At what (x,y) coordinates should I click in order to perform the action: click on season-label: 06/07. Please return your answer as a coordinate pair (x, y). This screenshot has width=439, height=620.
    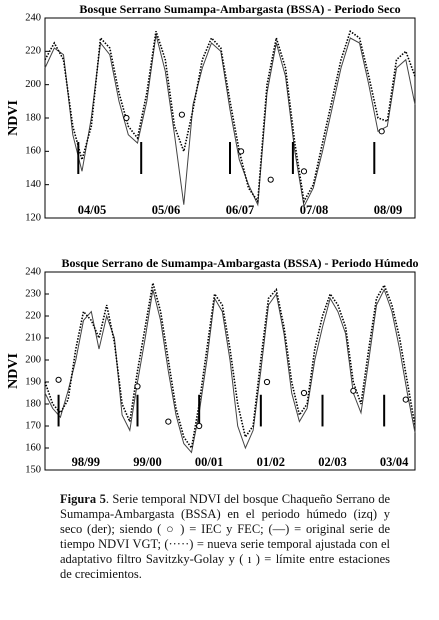
    Looking at the image, I should click on (240, 210).